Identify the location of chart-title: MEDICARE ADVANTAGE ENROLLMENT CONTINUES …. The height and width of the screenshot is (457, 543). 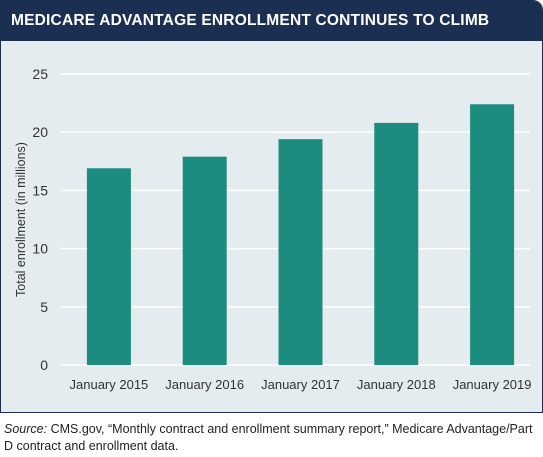
(271, 21).